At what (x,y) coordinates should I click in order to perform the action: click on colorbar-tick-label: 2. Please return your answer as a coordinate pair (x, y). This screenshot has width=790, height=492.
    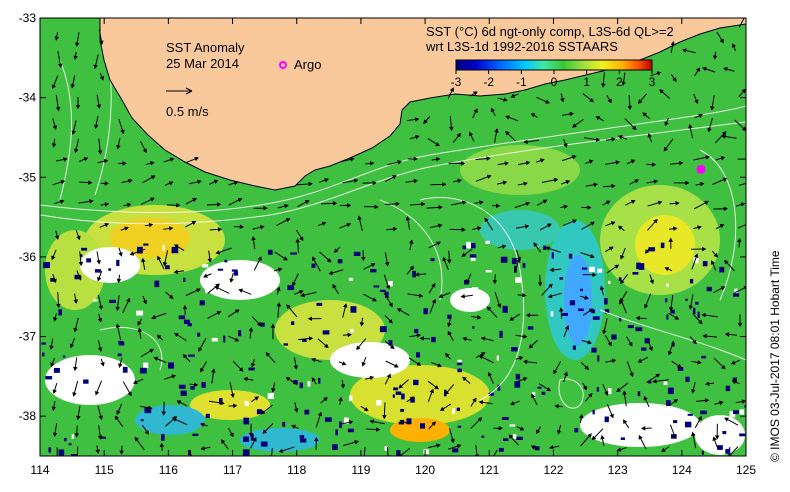
    Looking at the image, I should click on (619, 82).